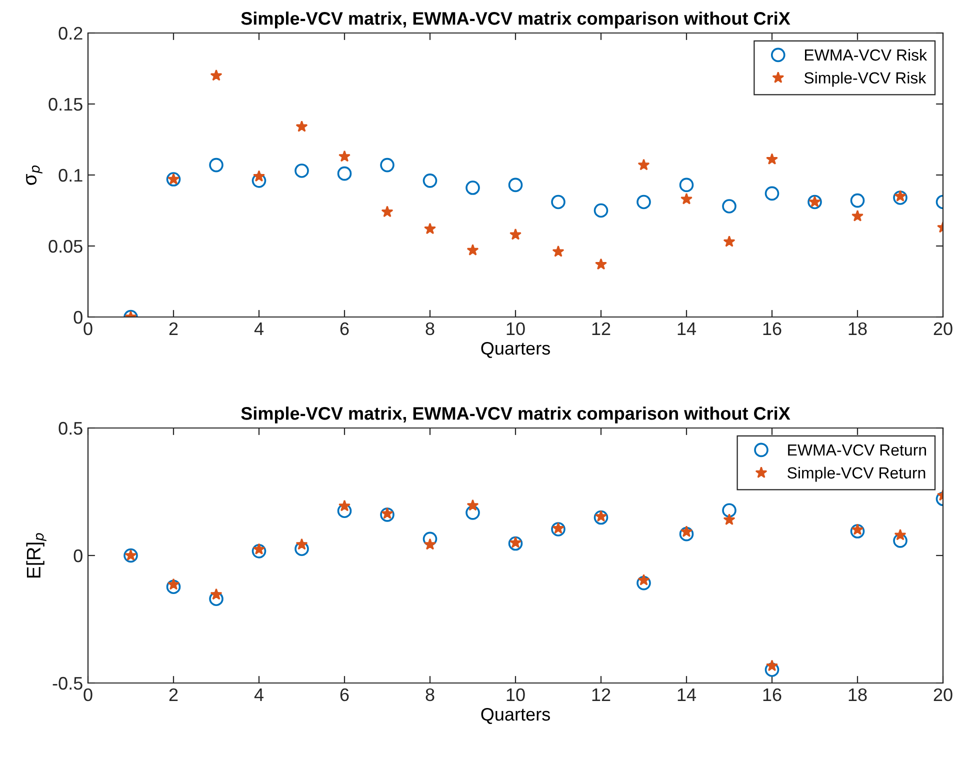  I want to click on legend-label: Simple-VCV Return, so click(857, 474).